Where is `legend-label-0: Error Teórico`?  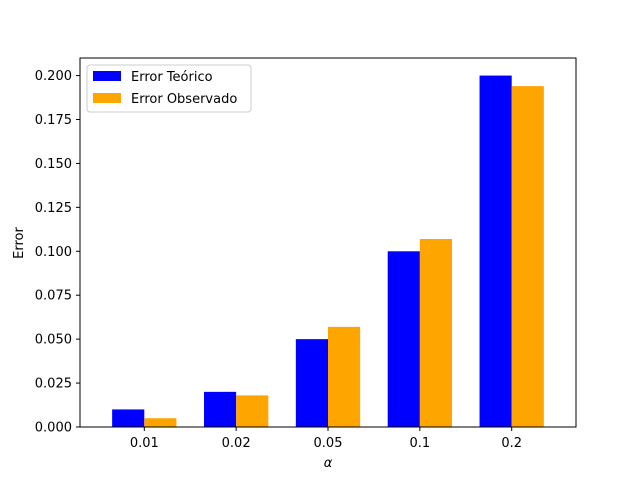 legend-label-0: Error Teórico is located at coordinates (172, 77).